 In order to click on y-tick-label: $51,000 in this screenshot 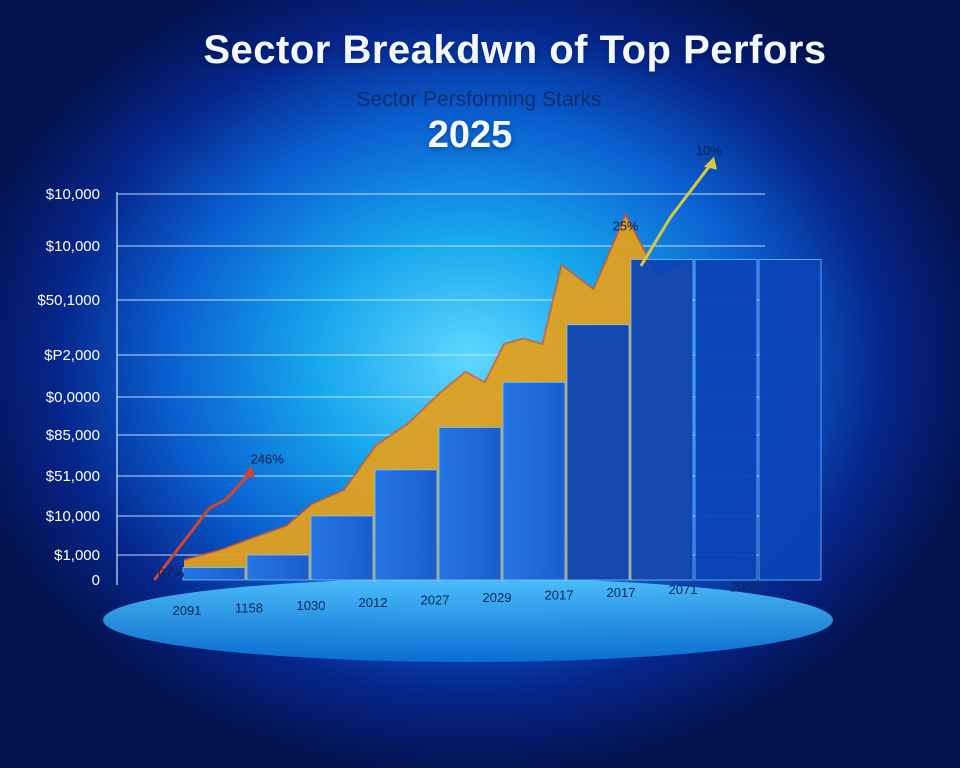, I will do `click(73, 476)`.